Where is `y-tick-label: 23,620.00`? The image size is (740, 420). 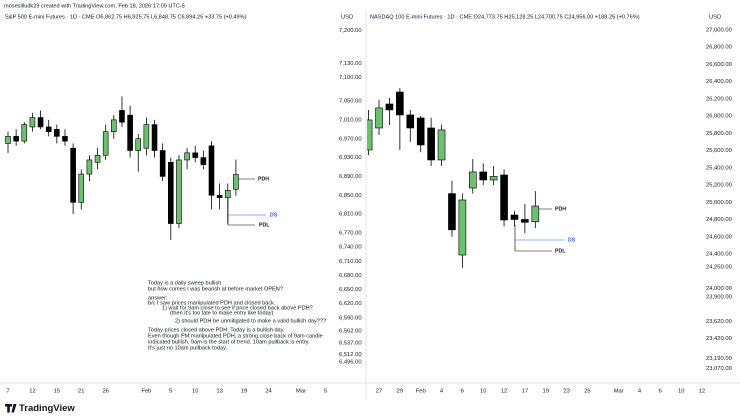 y-tick-label: 23,620.00 is located at coordinates (719, 322).